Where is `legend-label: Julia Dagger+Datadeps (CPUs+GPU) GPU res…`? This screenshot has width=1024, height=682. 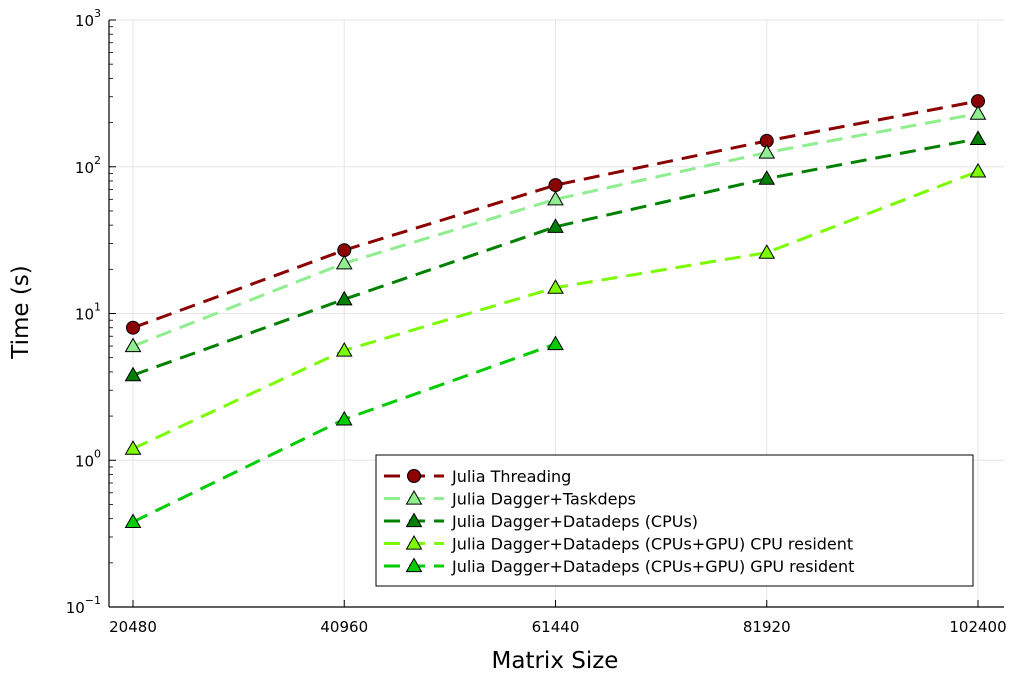
legend-label: Julia Dagger+Datadeps (CPUs+GPU) GPU res… is located at coordinates (652, 566).